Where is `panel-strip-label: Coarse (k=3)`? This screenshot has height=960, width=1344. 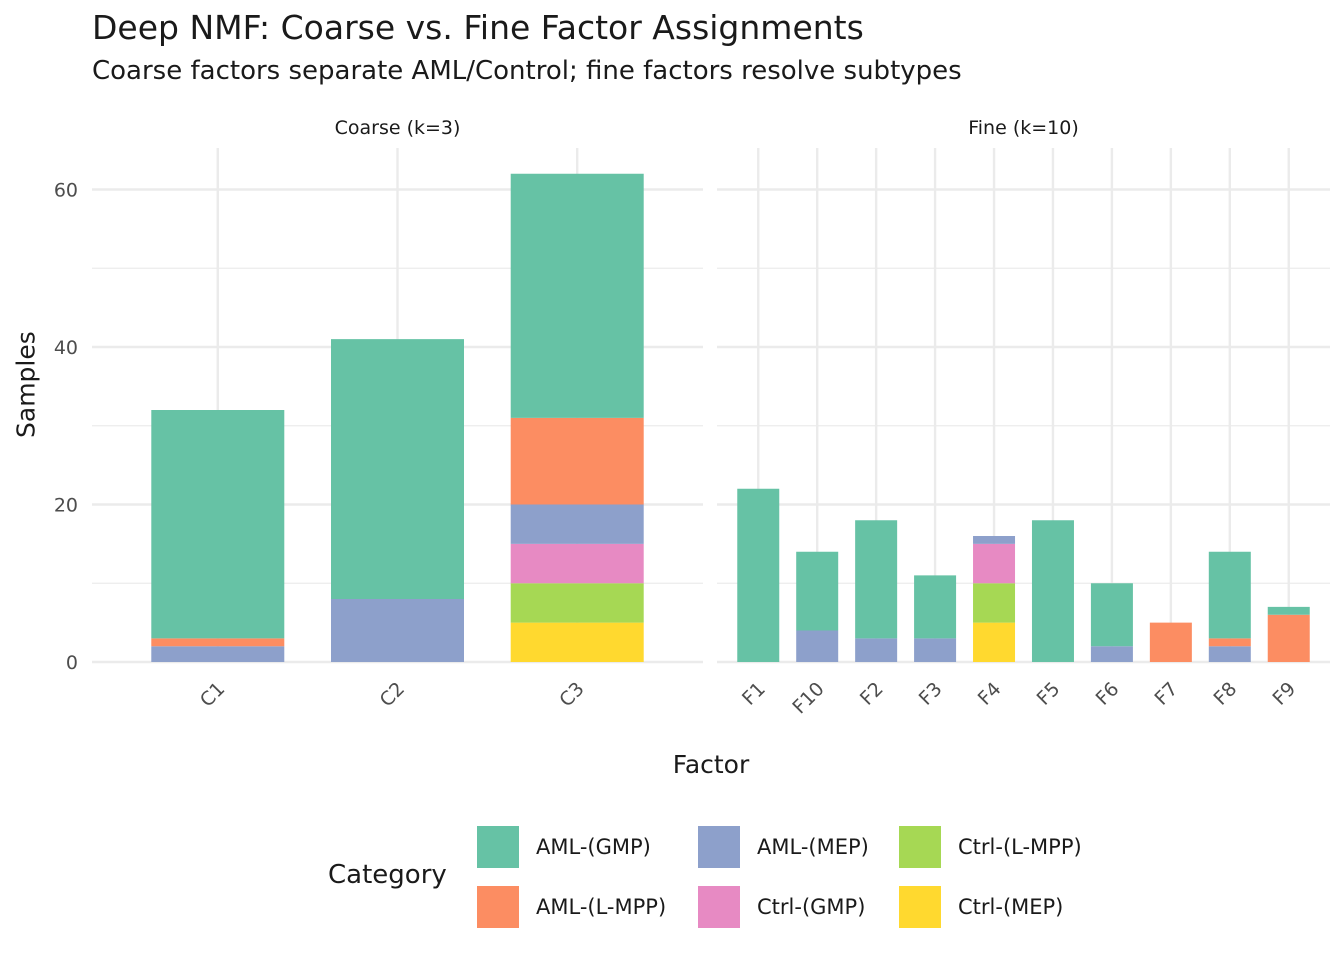 panel-strip-label: Coarse (k=3) is located at coordinates (398, 128).